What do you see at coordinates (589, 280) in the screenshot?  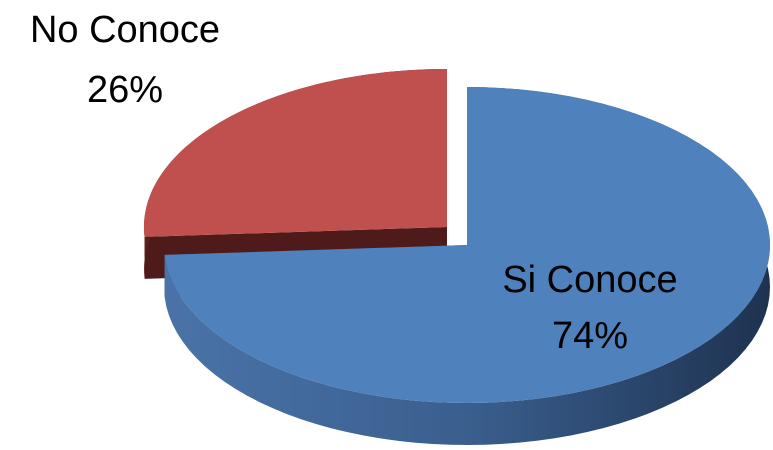 I see `slice-label: Si Conoce` at bounding box center [589, 280].